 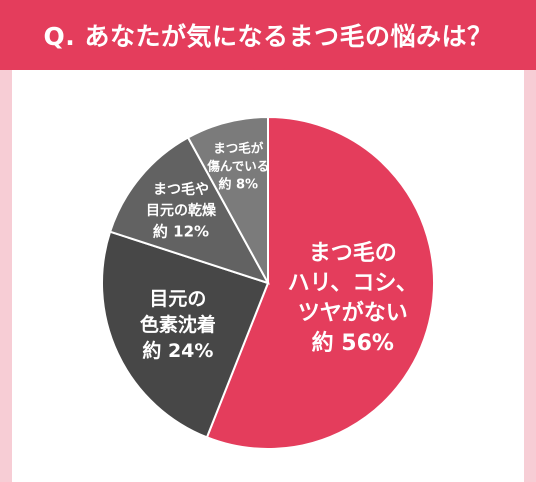 I want to click on slice-value-label: 約 56%, so click(x=353, y=343).